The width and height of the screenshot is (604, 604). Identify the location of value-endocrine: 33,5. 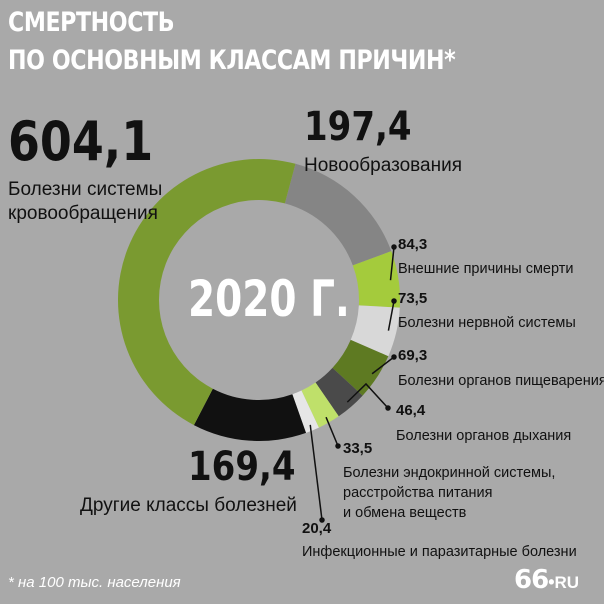
(358, 448).